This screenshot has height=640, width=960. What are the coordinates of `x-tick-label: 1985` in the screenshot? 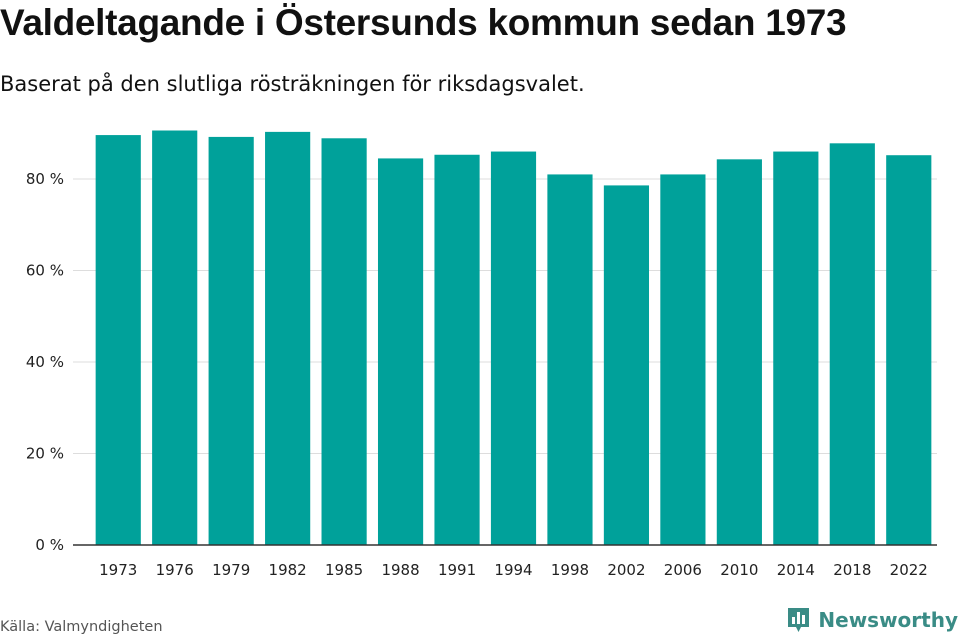 It's located at (344, 570).